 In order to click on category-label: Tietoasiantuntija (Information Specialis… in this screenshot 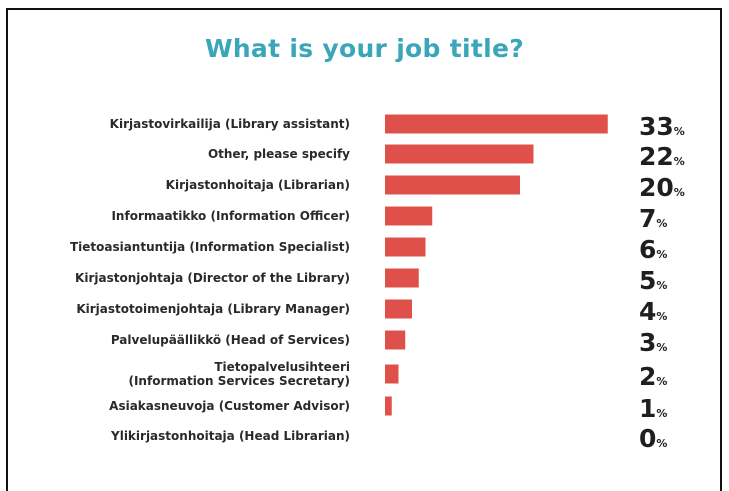, I will do `click(210, 247)`.